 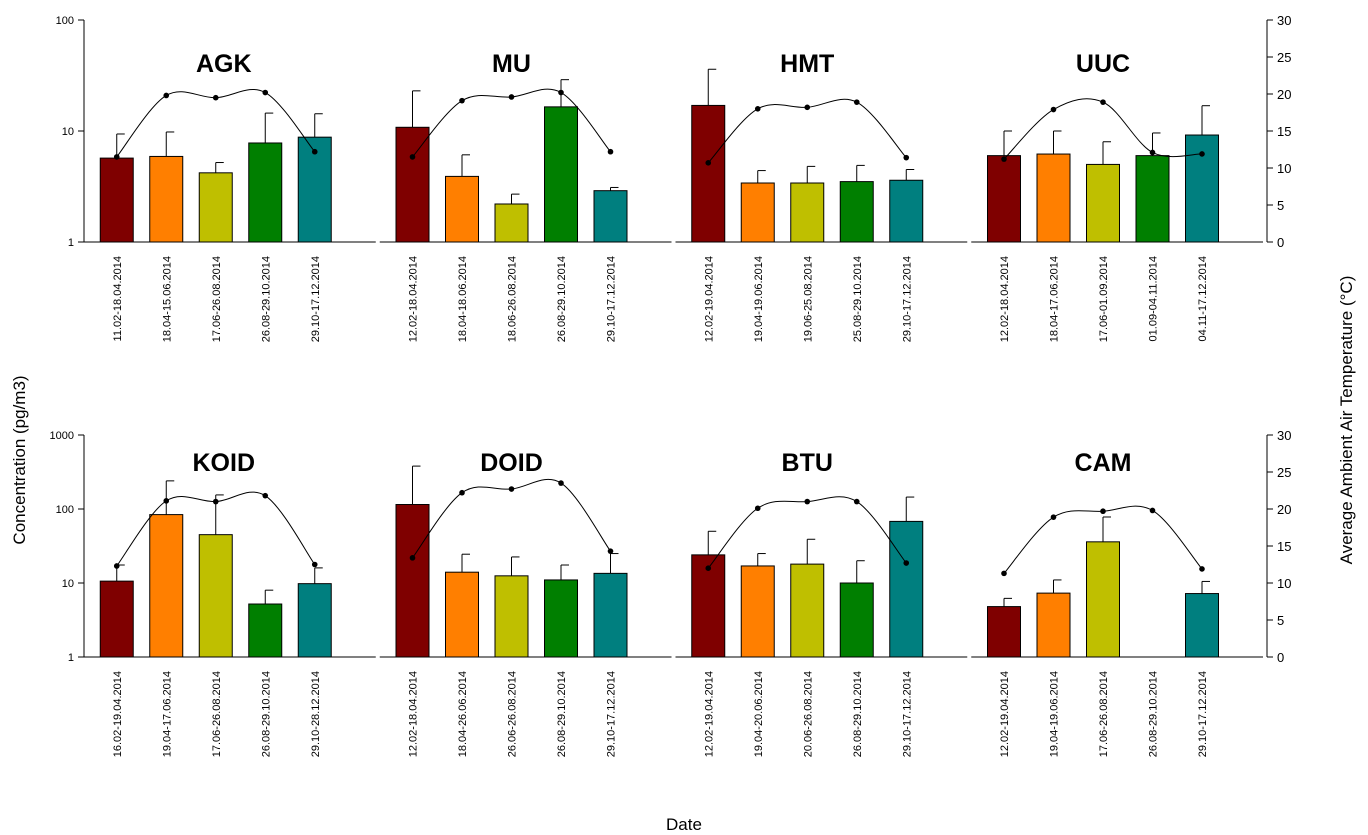 What do you see at coordinates (1104, 299) in the screenshot?
I see `x-tick-label: 17.06-01.09.2014` at bounding box center [1104, 299].